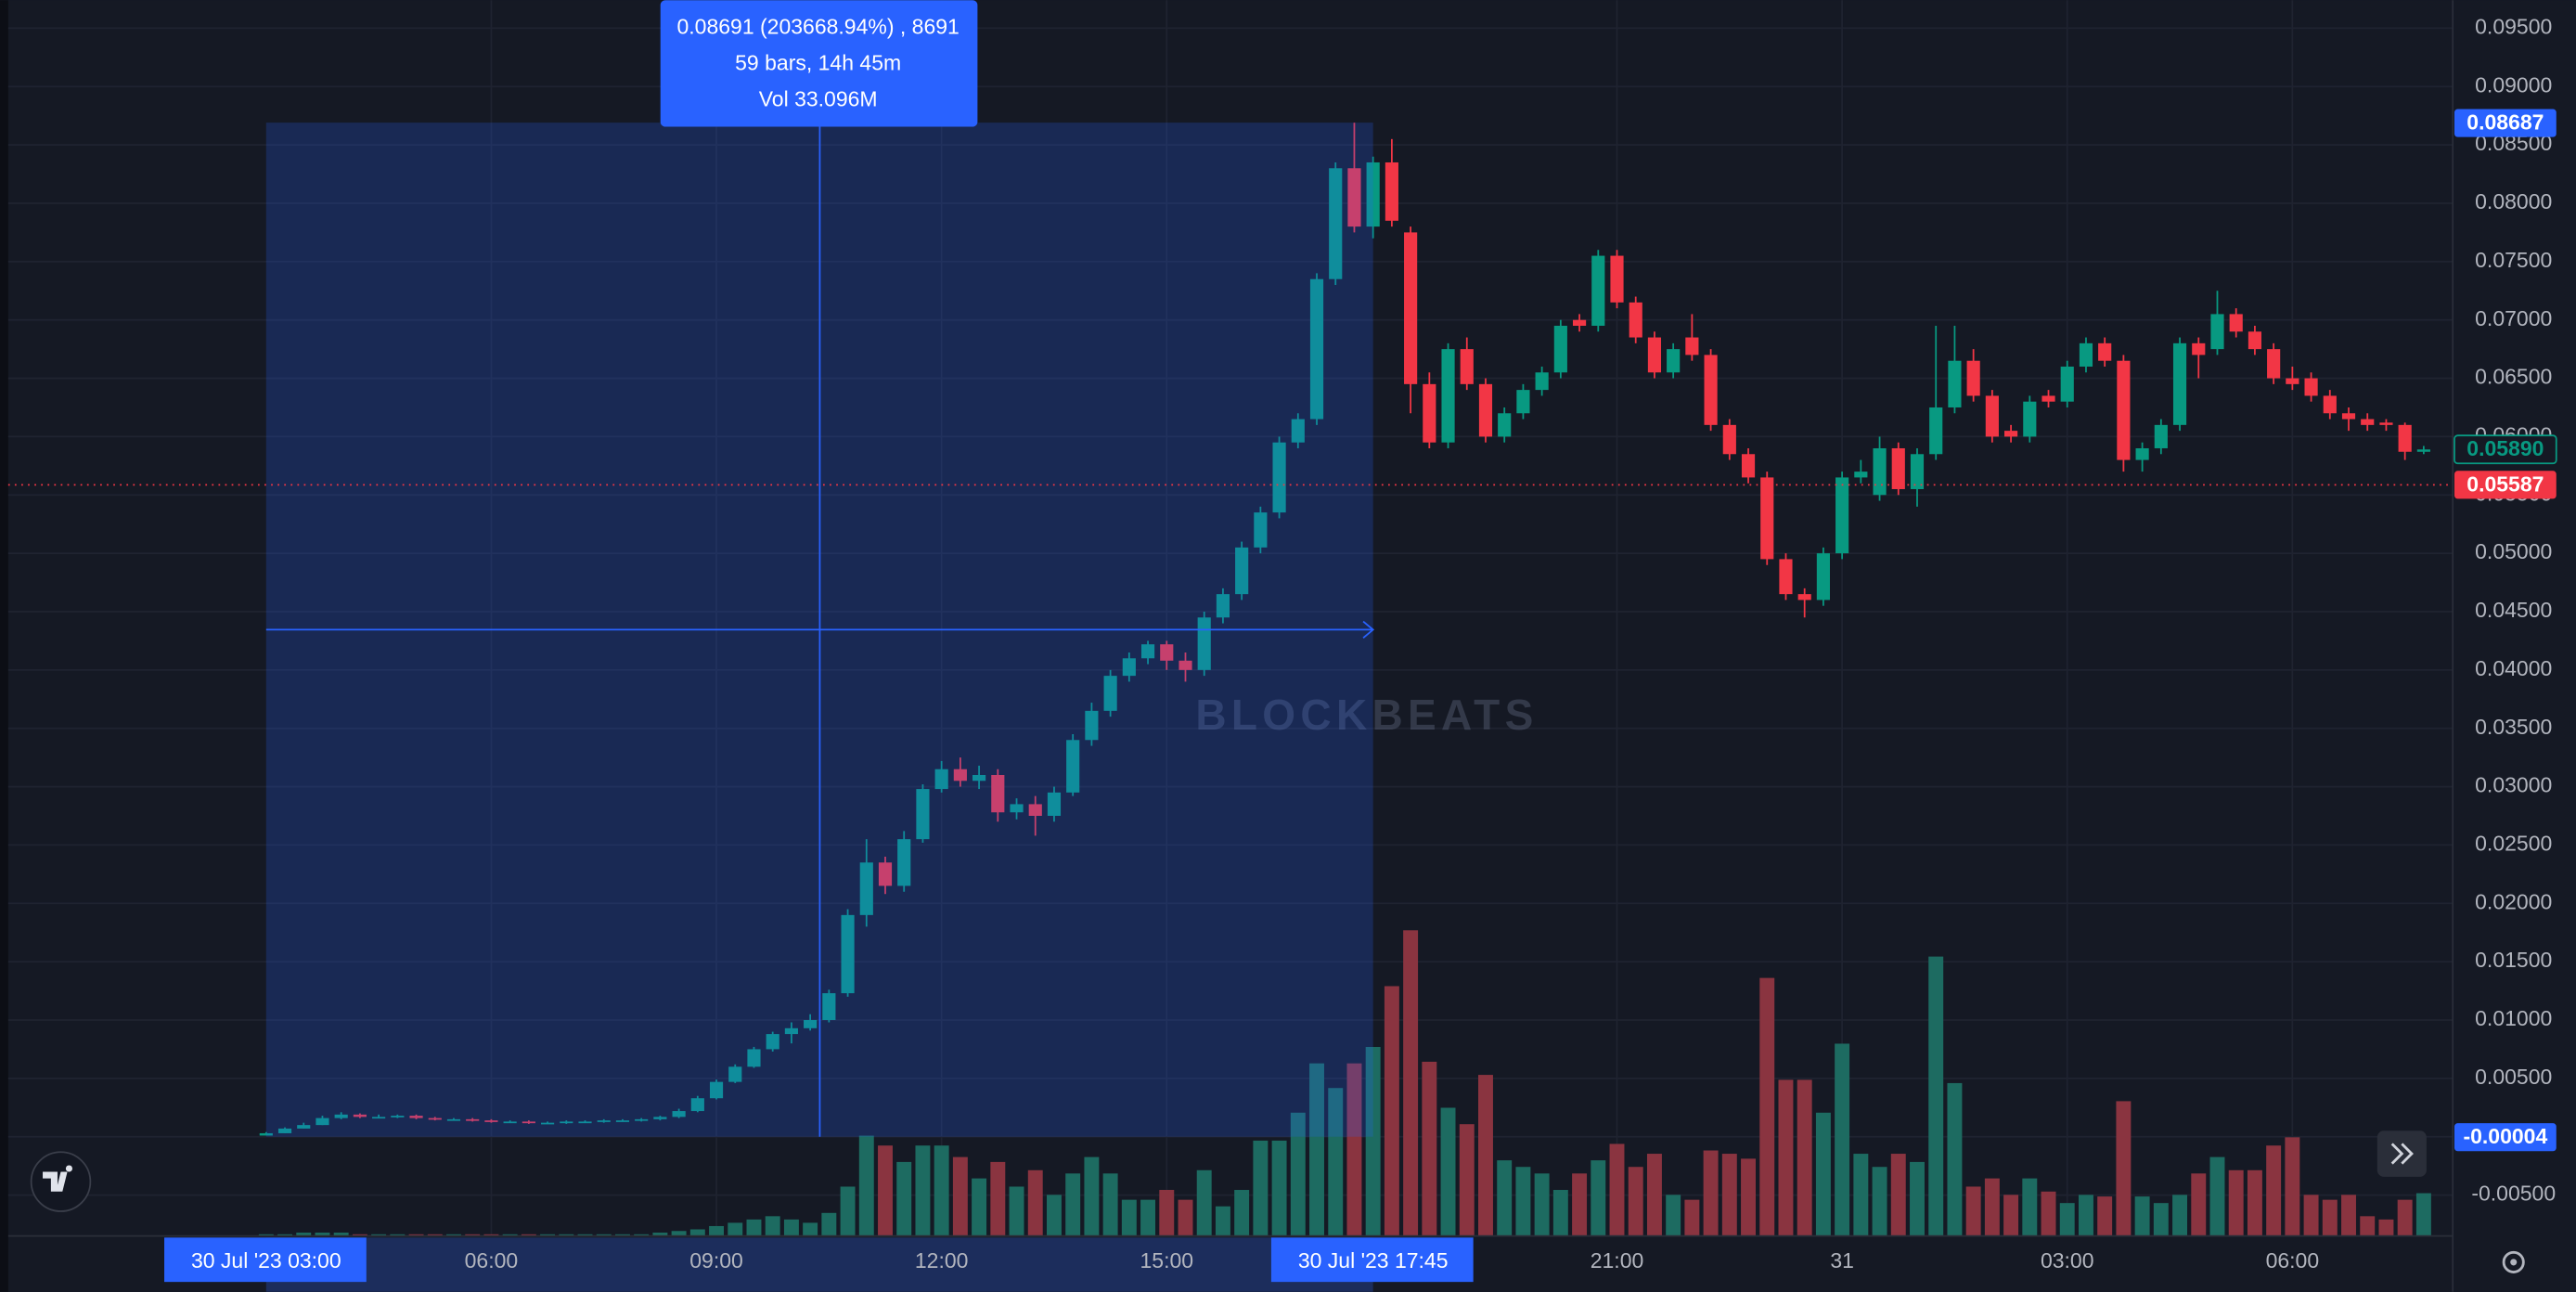  I want to click on y-tick-label: 0.01500, so click(2513, 960).